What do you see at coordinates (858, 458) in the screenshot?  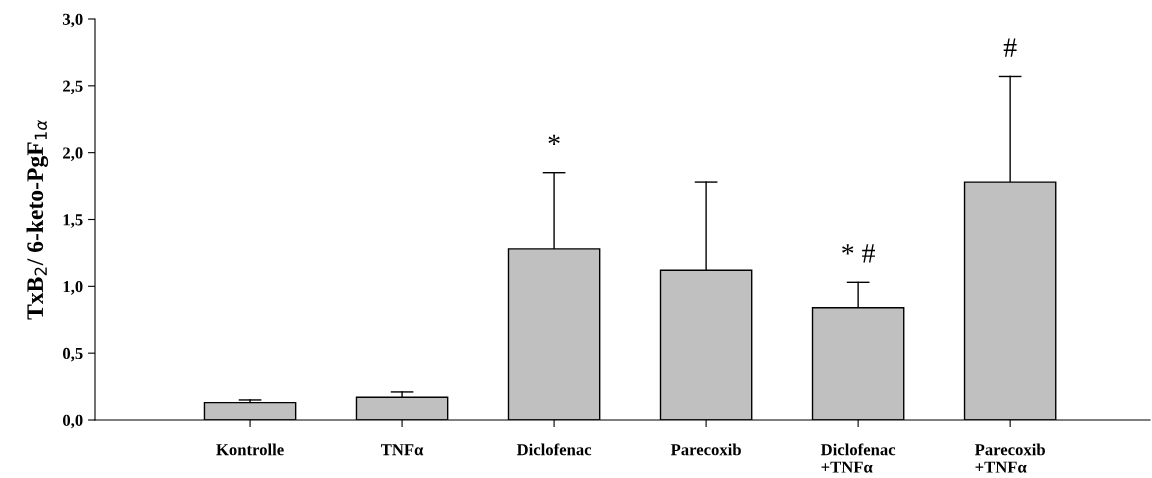 I see `x-tick-label: Diclofenac +TNFα` at bounding box center [858, 458].